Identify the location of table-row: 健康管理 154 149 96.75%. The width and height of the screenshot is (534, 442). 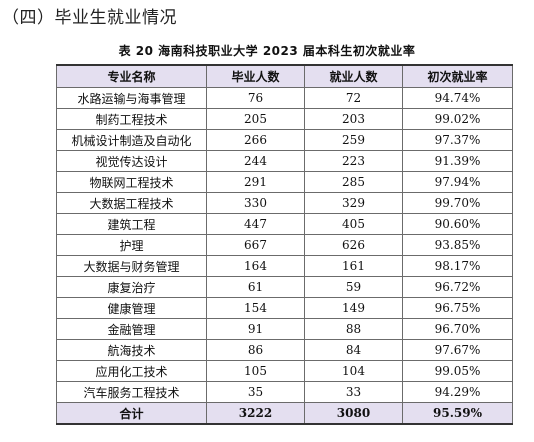
(284, 308).